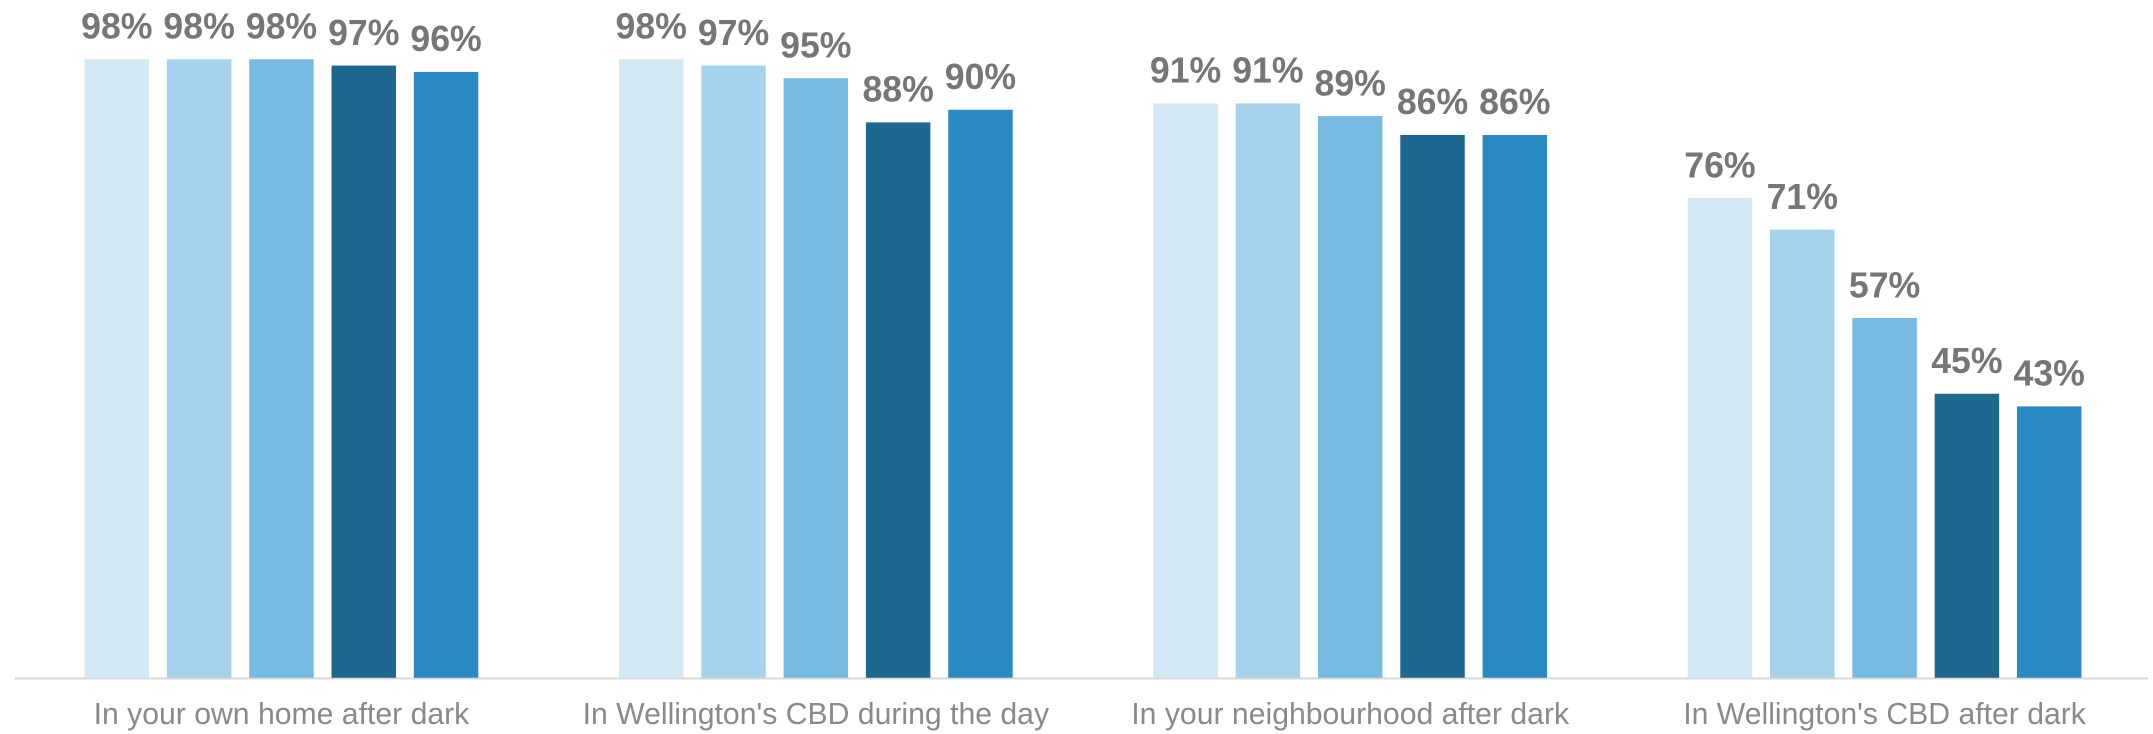 This screenshot has height=734, width=2153. Describe the element at coordinates (1350, 714) in the screenshot. I see `category-label: In your neighbourhood after dark` at that location.